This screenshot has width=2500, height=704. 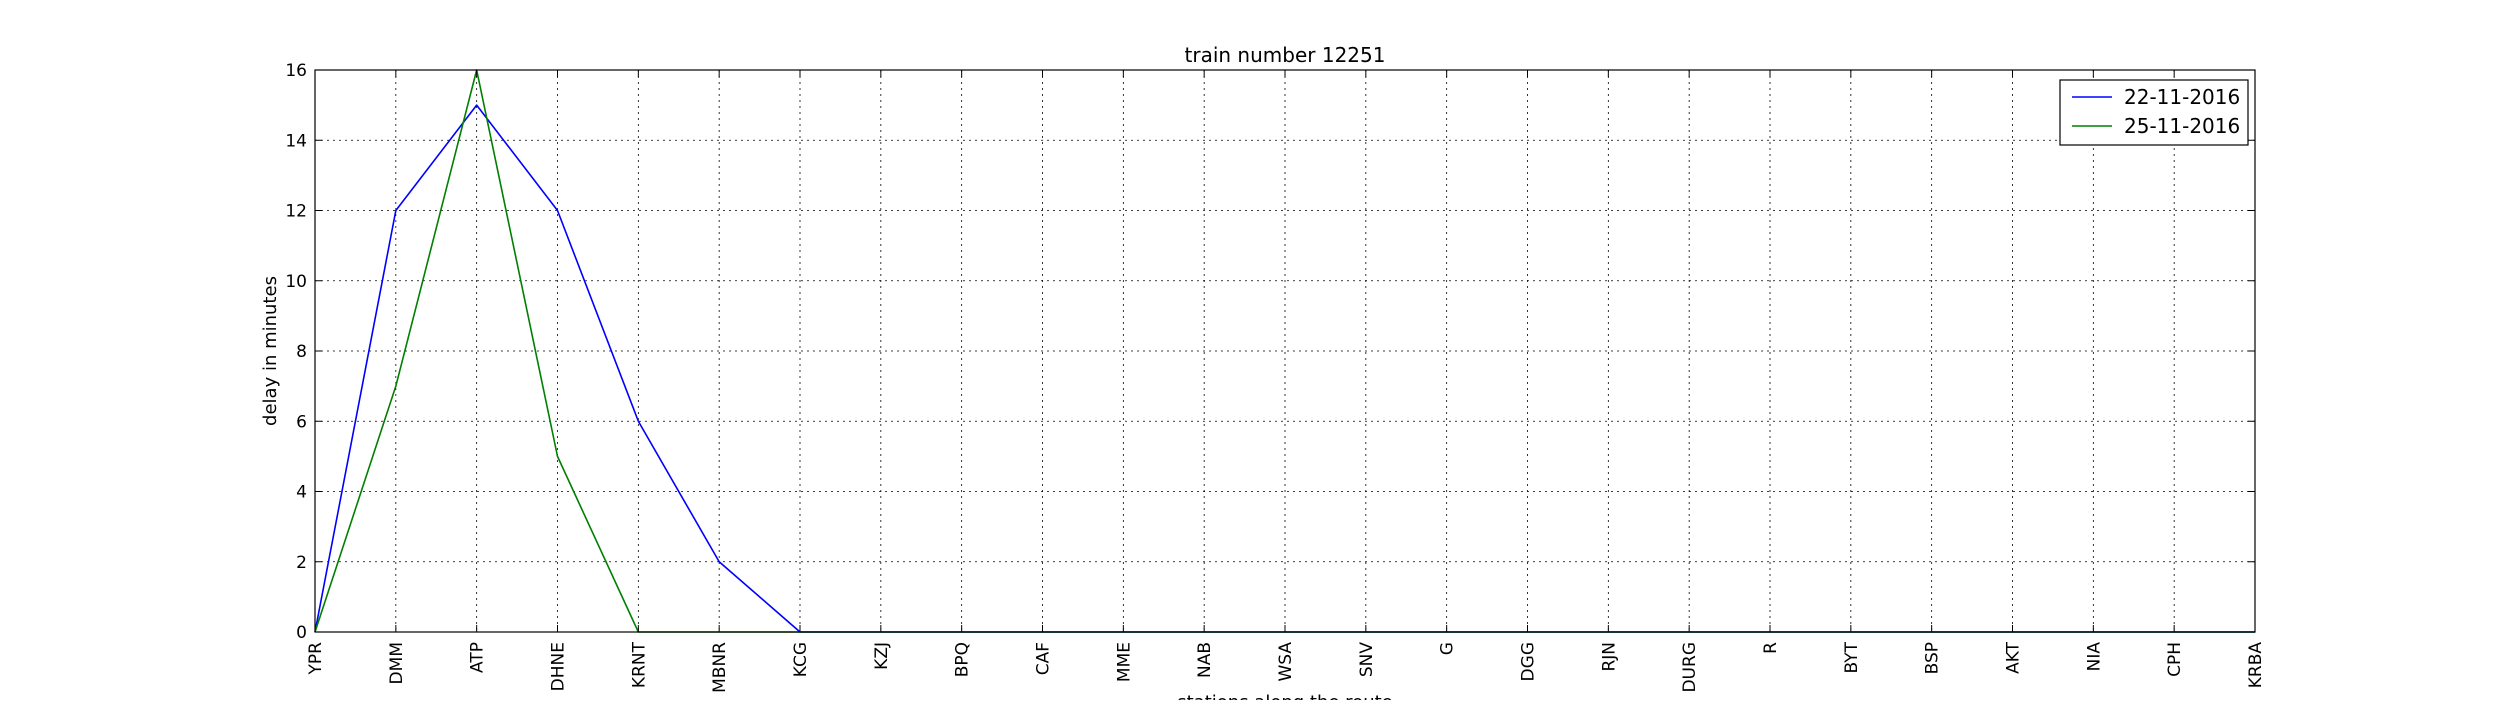 I want to click on x-tick-label: WSA, so click(x=1286, y=662).